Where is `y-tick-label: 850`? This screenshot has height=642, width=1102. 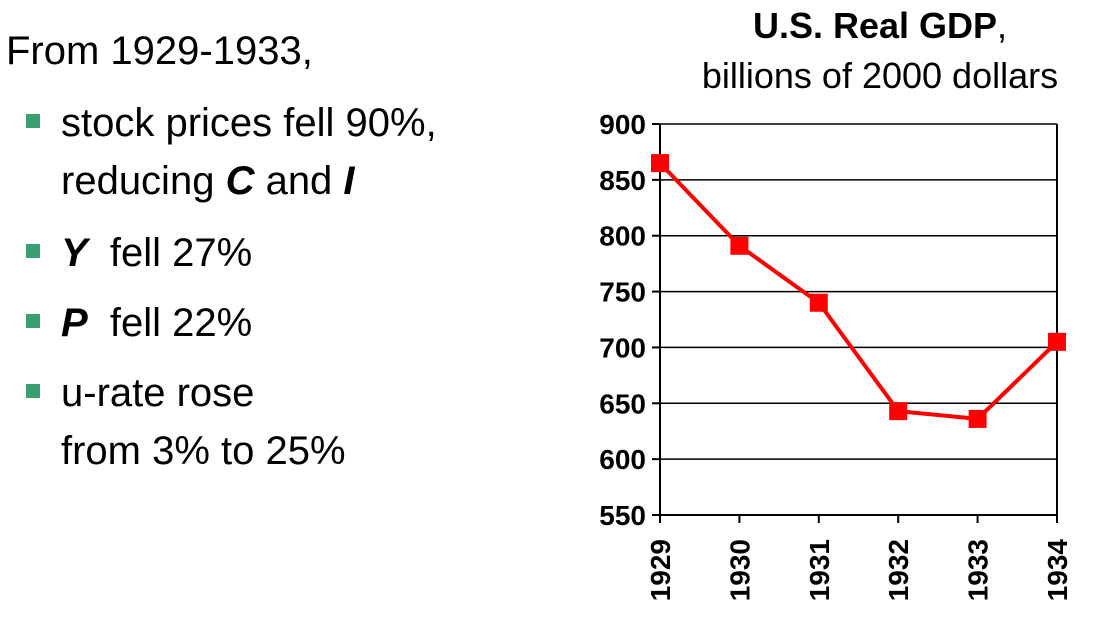 y-tick-label: 850 is located at coordinates (622, 180).